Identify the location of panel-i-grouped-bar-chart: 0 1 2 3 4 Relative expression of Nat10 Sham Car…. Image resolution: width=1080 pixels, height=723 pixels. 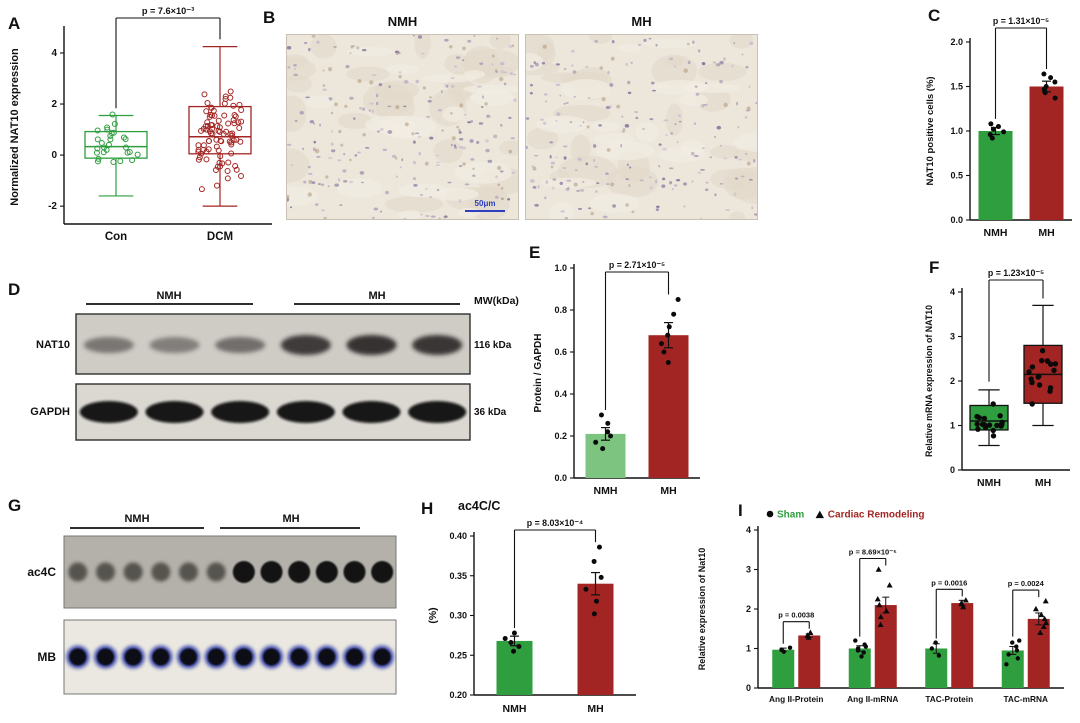
(880, 607).